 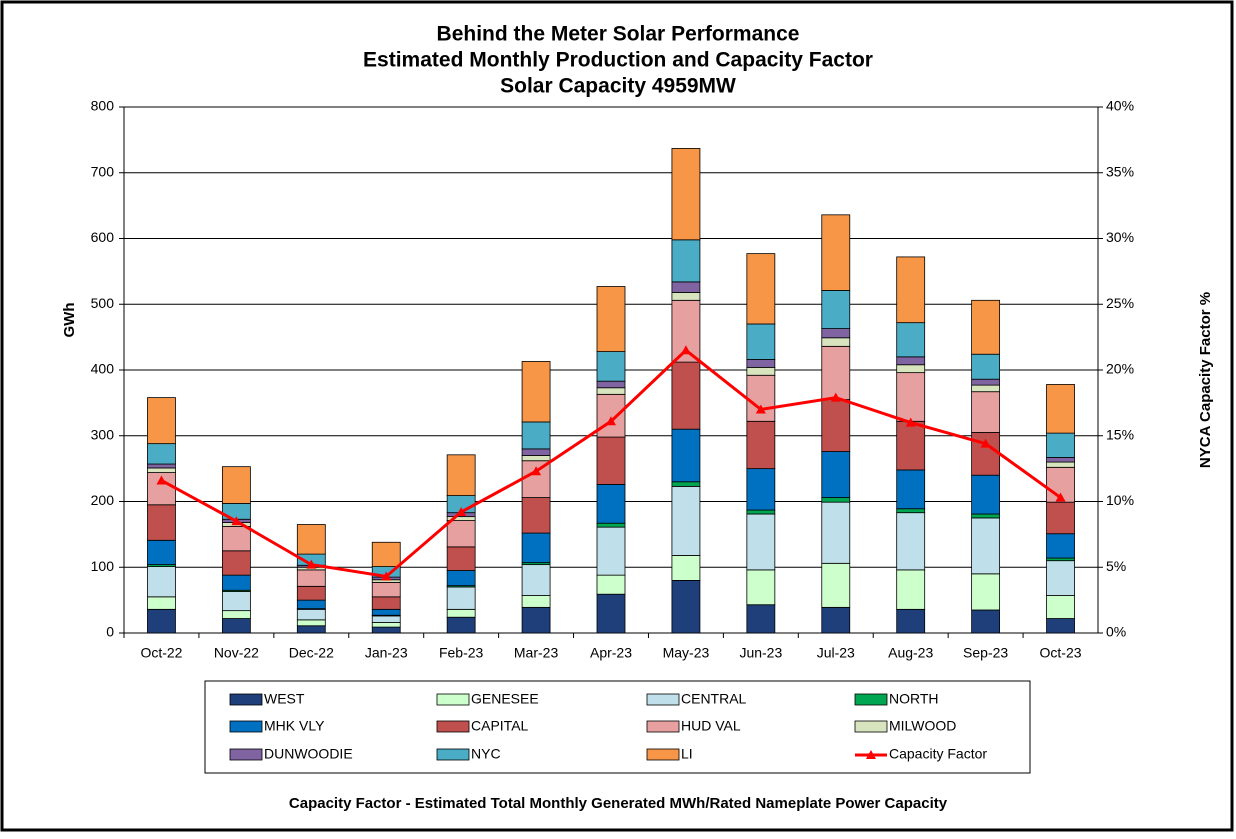 I want to click on y2-tick-label: 15%, so click(x=1120, y=434).